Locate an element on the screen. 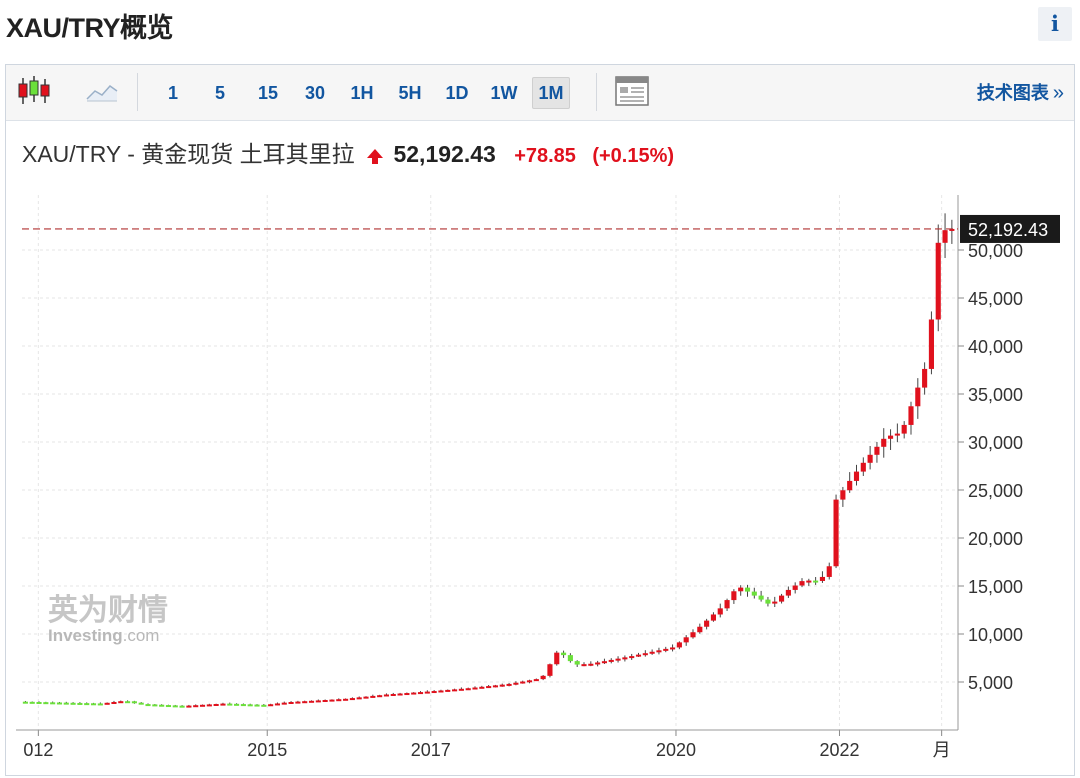  y-tick-label: 20,000 is located at coordinates (995, 539).